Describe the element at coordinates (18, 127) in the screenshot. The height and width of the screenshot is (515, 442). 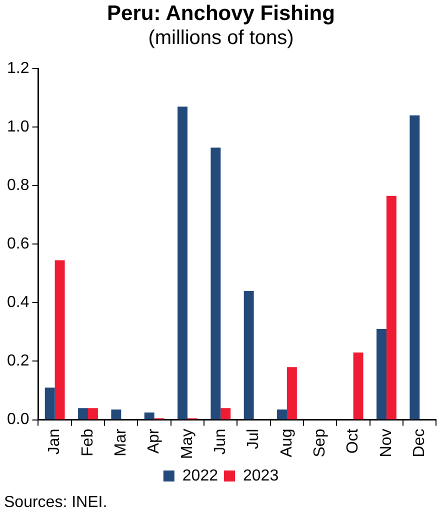
I see `y-tick-label: 1.0` at that location.